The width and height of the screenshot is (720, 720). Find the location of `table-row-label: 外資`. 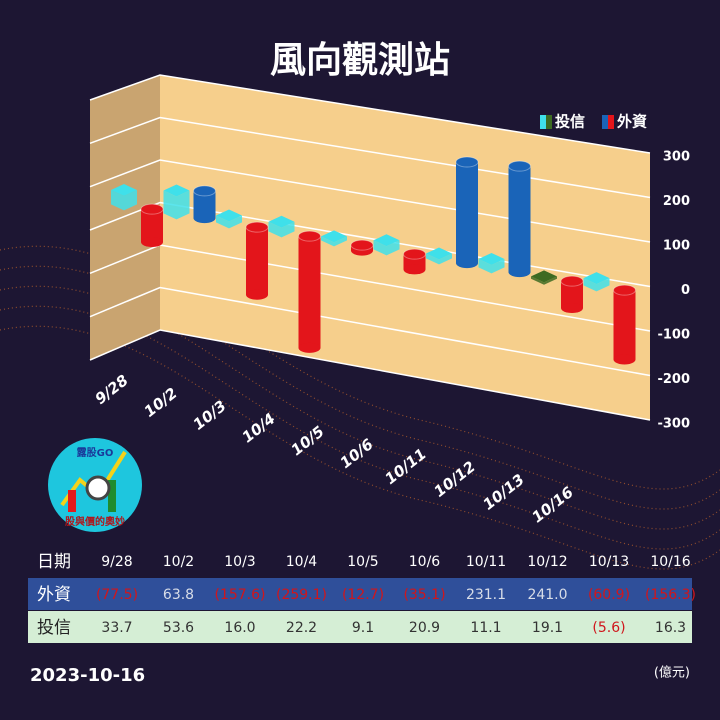

table-row-label: 外資 is located at coordinates (54, 595).